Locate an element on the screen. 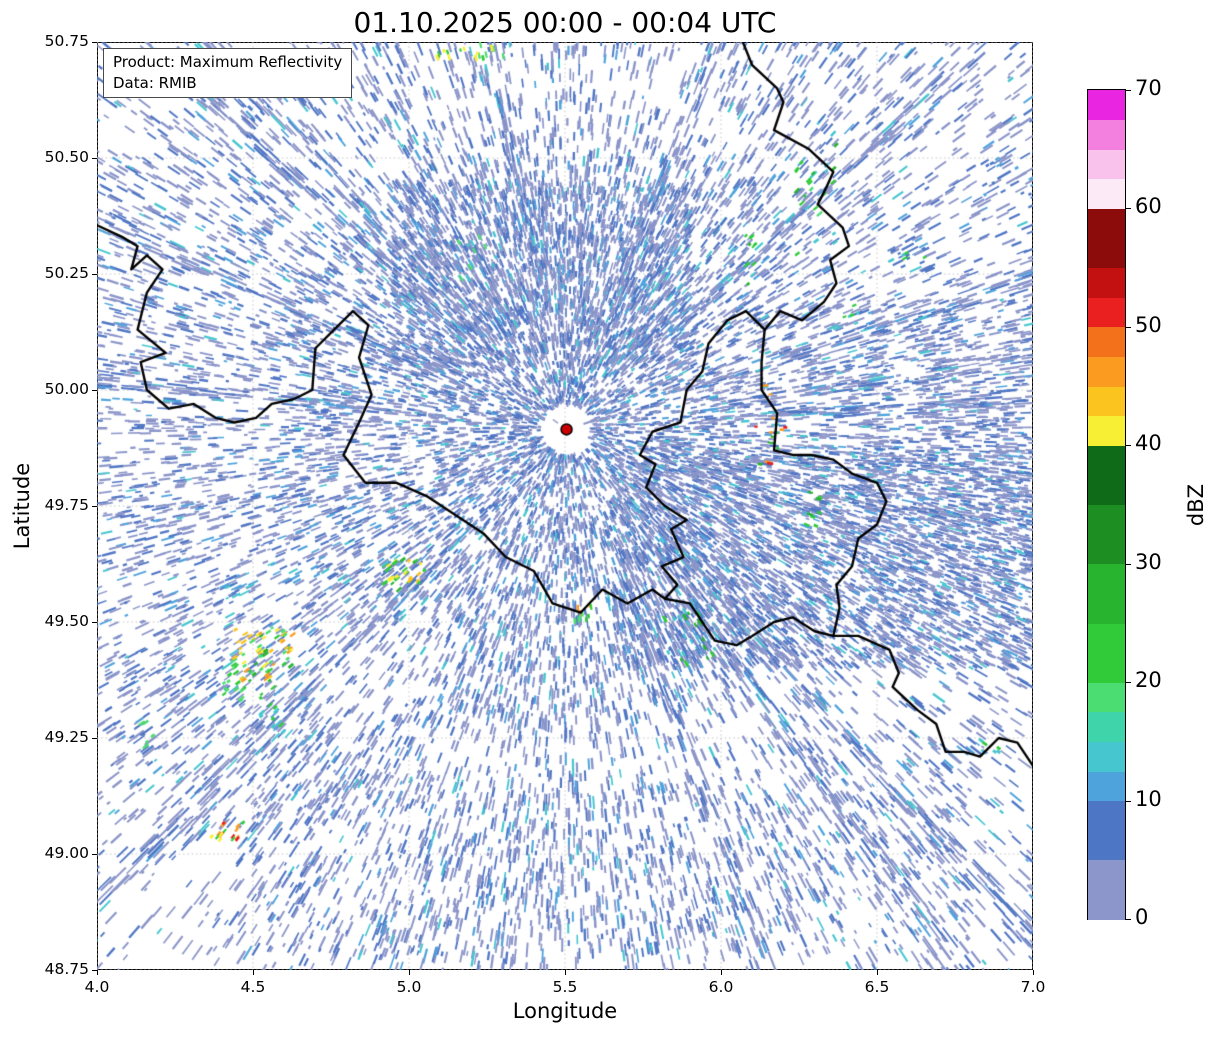 The image size is (1219, 1040). y-tick-label: 50.00 is located at coordinates (66, 389).